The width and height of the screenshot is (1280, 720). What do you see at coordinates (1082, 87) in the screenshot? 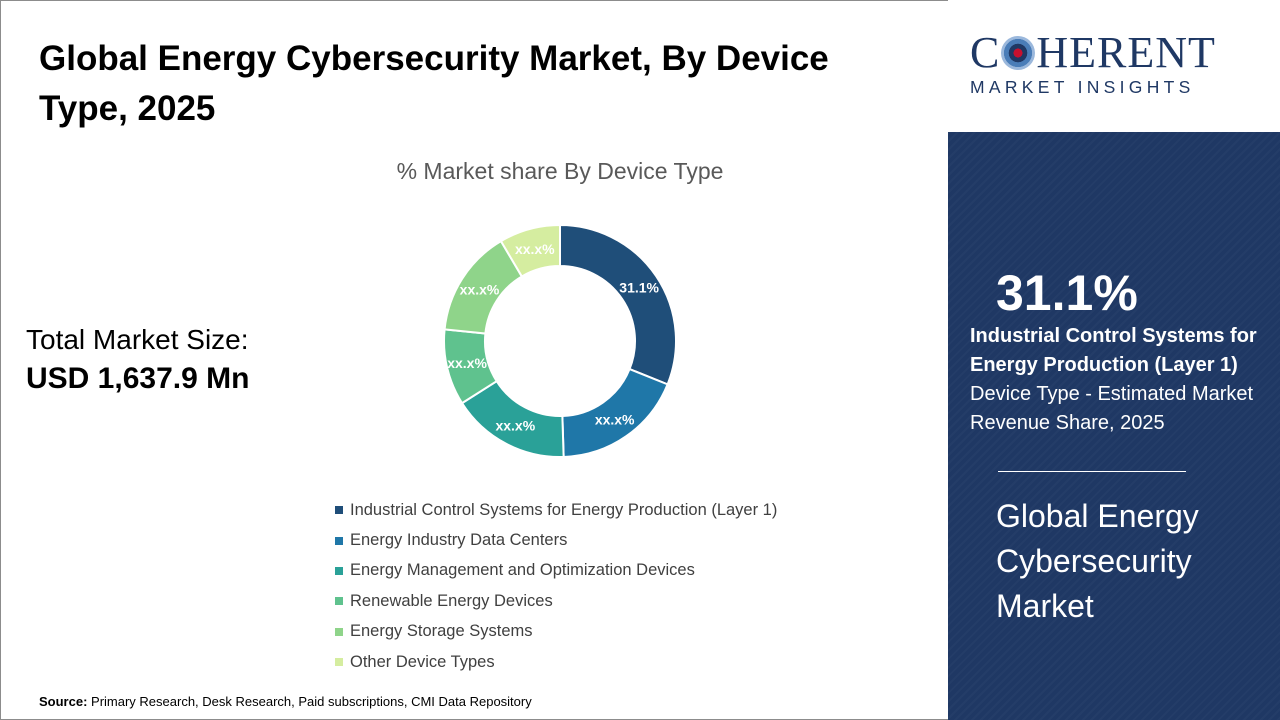
I see `logo-tagline: MARKET INSIGHTS` at bounding box center [1082, 87].